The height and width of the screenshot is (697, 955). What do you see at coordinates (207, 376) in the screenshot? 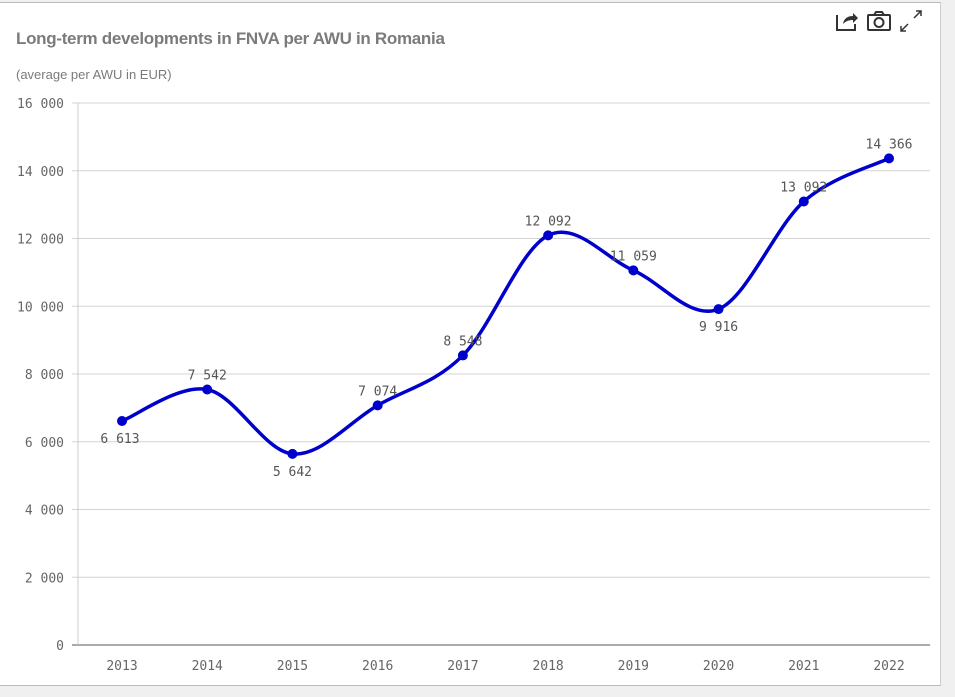
I see `data-label: 7 542` at bounding box center [207, 376].